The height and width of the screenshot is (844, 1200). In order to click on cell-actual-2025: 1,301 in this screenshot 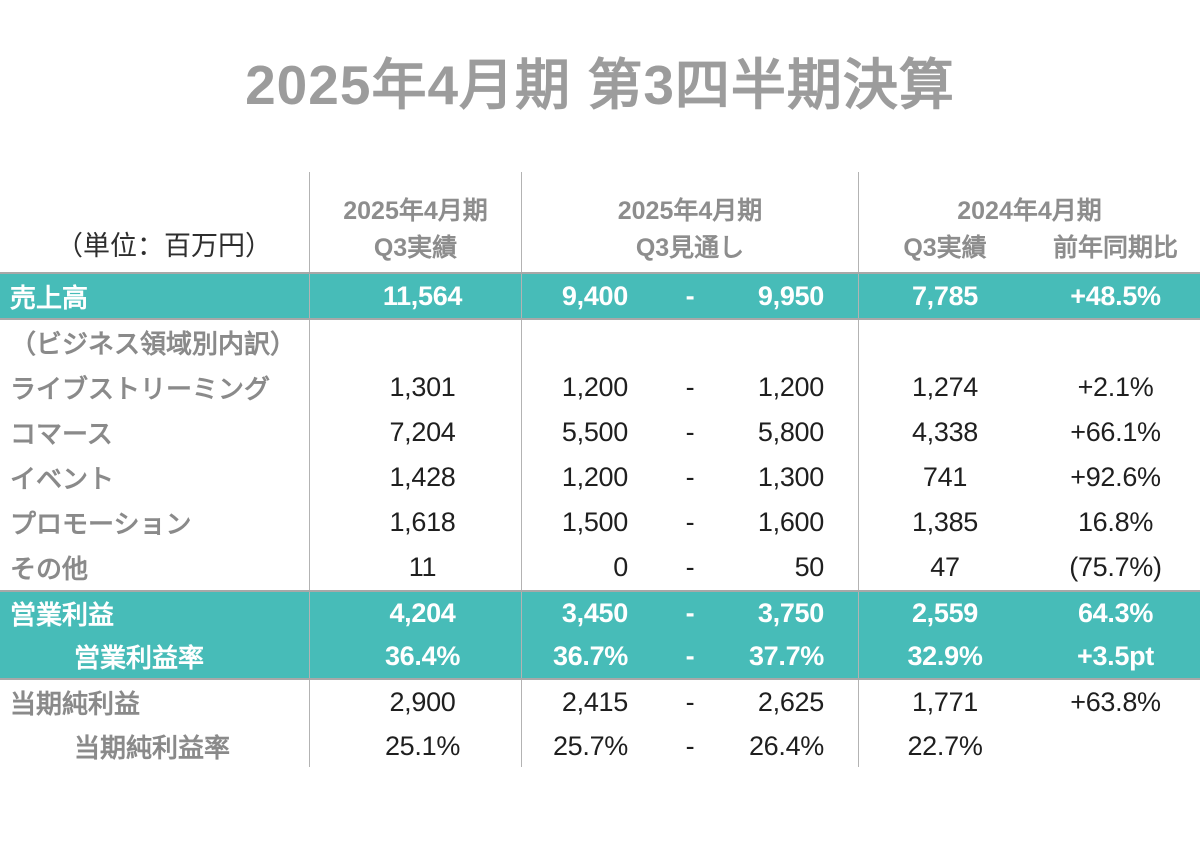, I will do `click(416, 387)`.